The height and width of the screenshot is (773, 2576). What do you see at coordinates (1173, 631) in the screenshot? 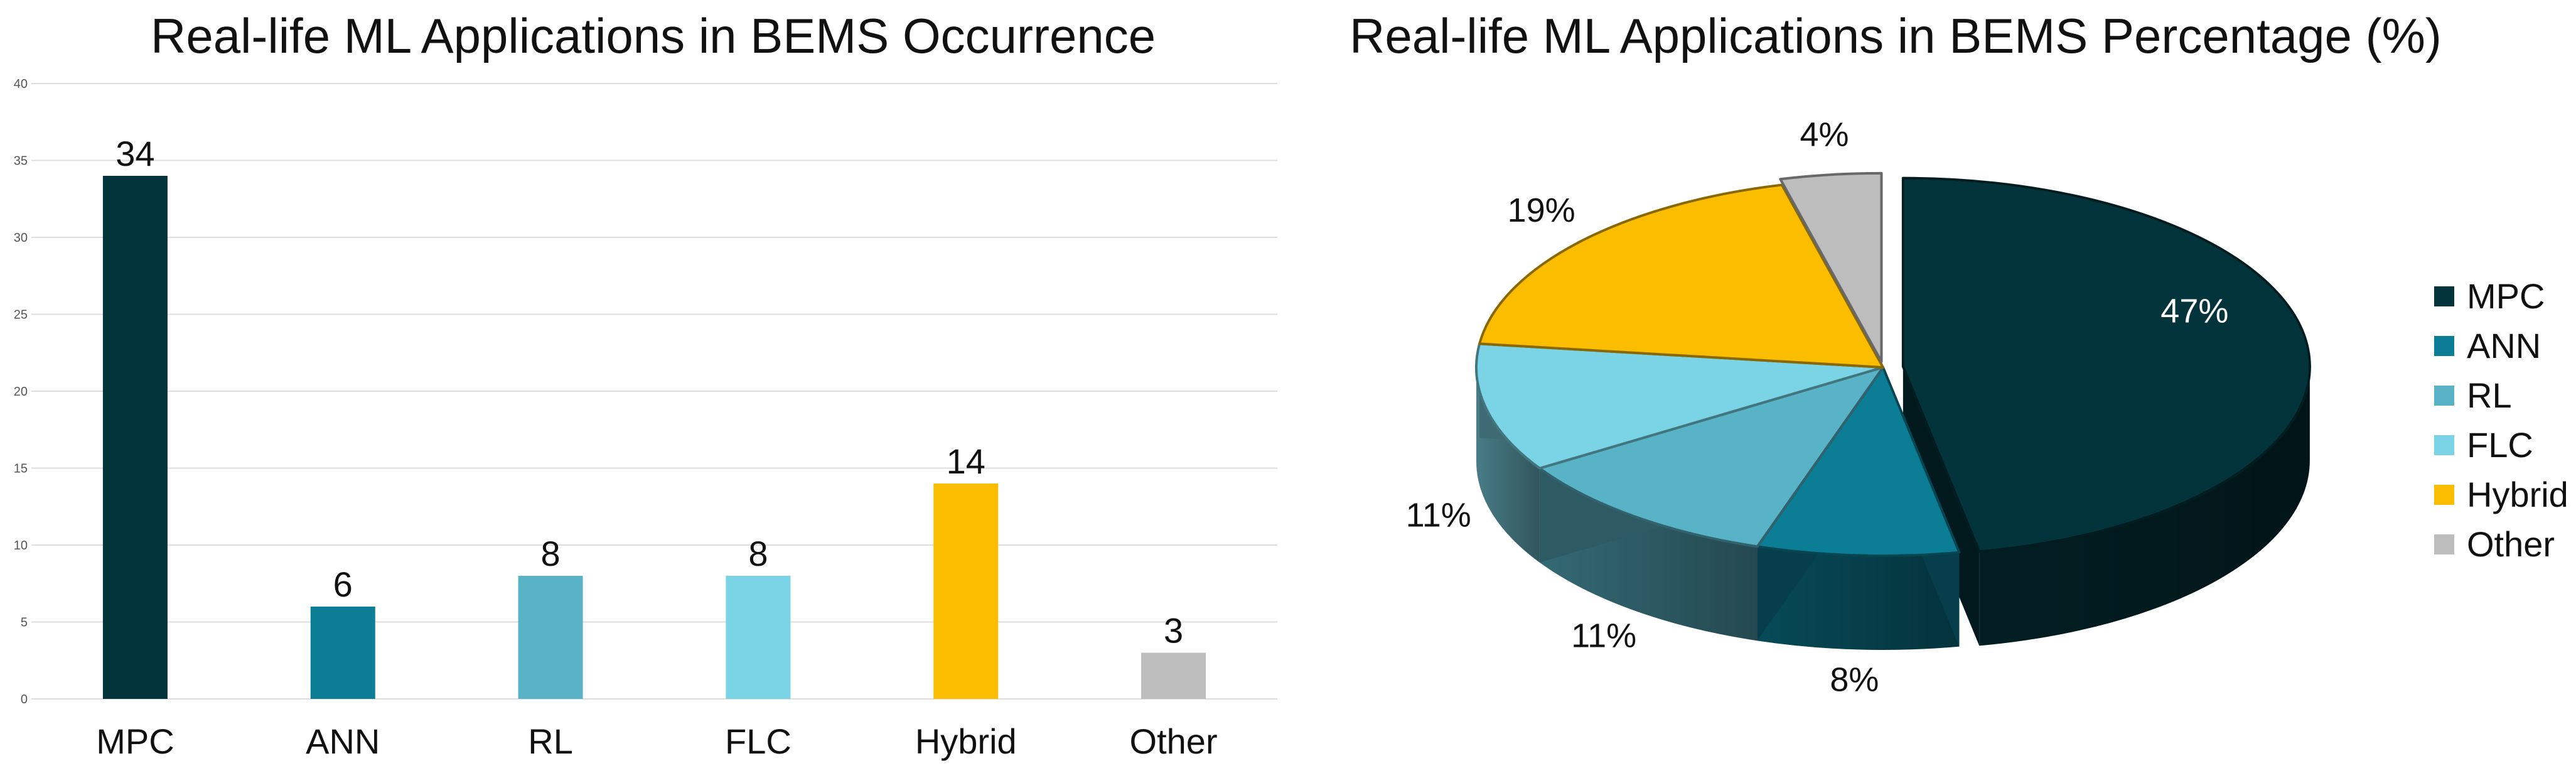
I see `bar-value-label: 3` at bounding box center [1173, 631].